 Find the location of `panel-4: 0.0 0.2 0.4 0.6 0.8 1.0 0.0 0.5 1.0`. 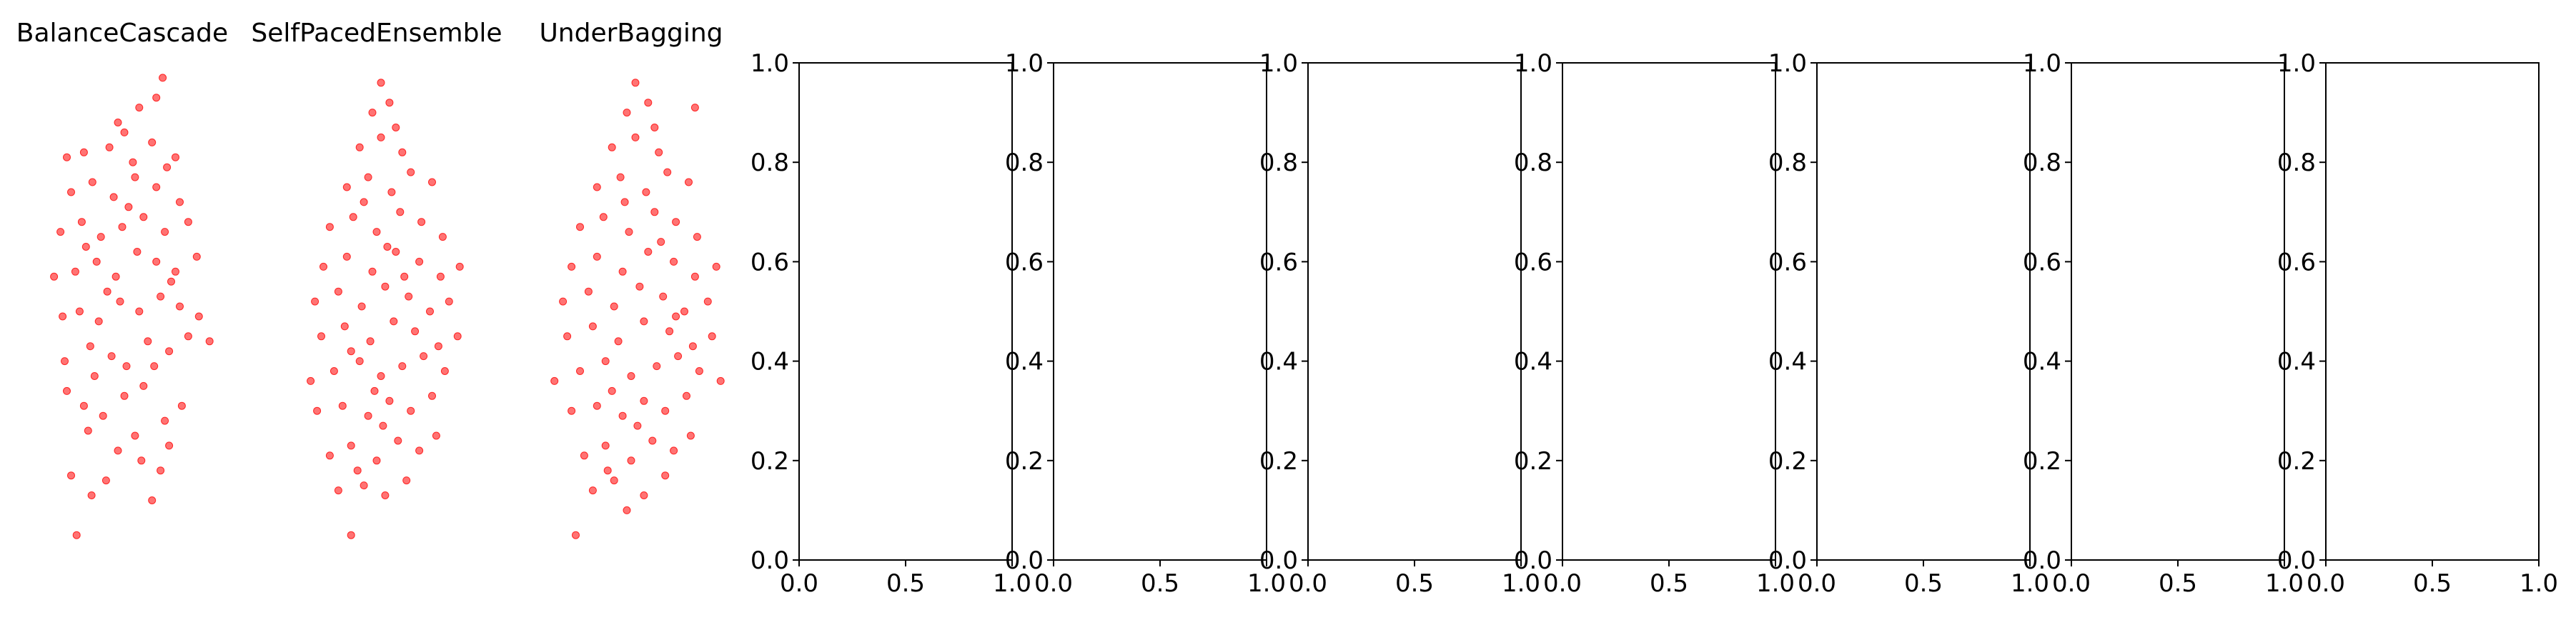

panel-4: 0.0 0.2 0.4 0.6 0.8 1.0 0.0 0.5 1.0 is located at coordinates (891, 323).